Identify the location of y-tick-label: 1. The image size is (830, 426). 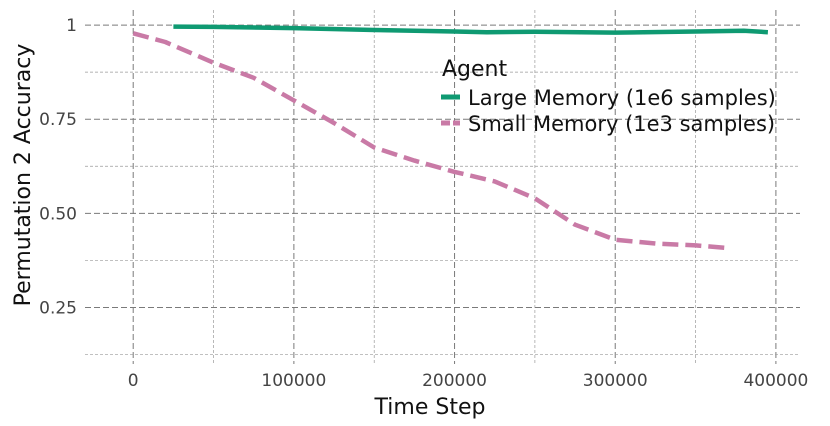
(71, 26).